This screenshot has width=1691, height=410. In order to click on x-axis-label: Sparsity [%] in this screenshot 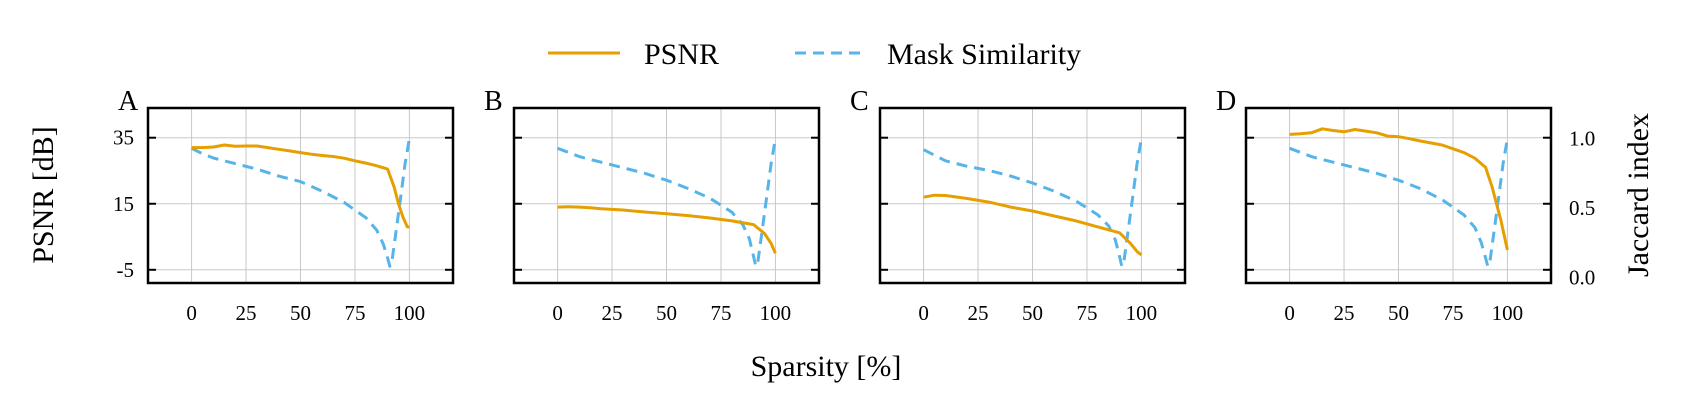, I will do `click(826, 366)`.